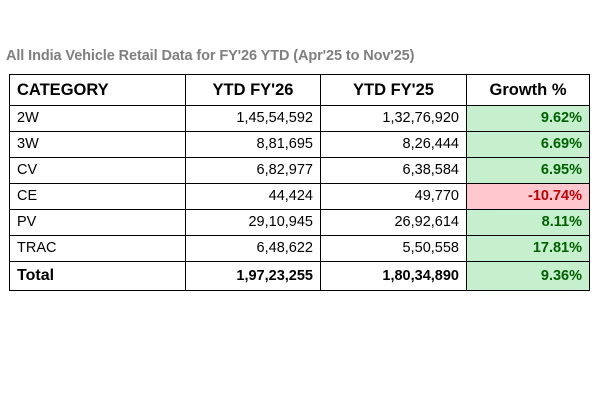  What do you see at coordinates (393, 196) in the screenshot?
I see `ytd-fy25-cell: 49,770` at bounding box center [393, 196].